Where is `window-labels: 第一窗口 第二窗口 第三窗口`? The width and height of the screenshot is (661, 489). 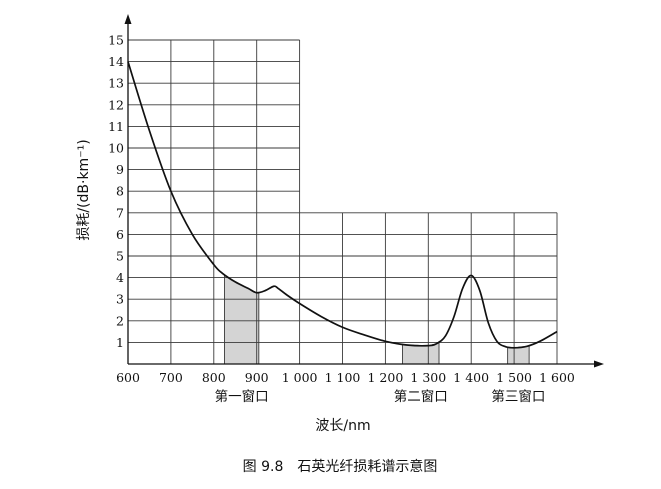
window-labels: 第一窗口 第二窗口 第三窗口 is located at coordinates (380, 396).